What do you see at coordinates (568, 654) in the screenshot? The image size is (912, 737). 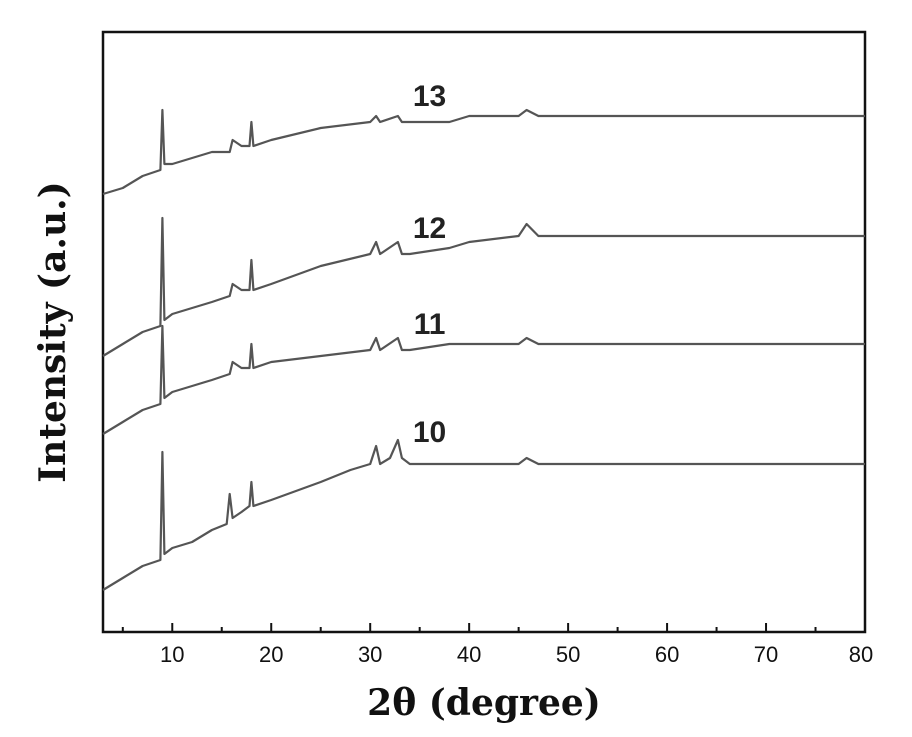 I see `x-tick-label: 50` at bounding box center [568, 654].